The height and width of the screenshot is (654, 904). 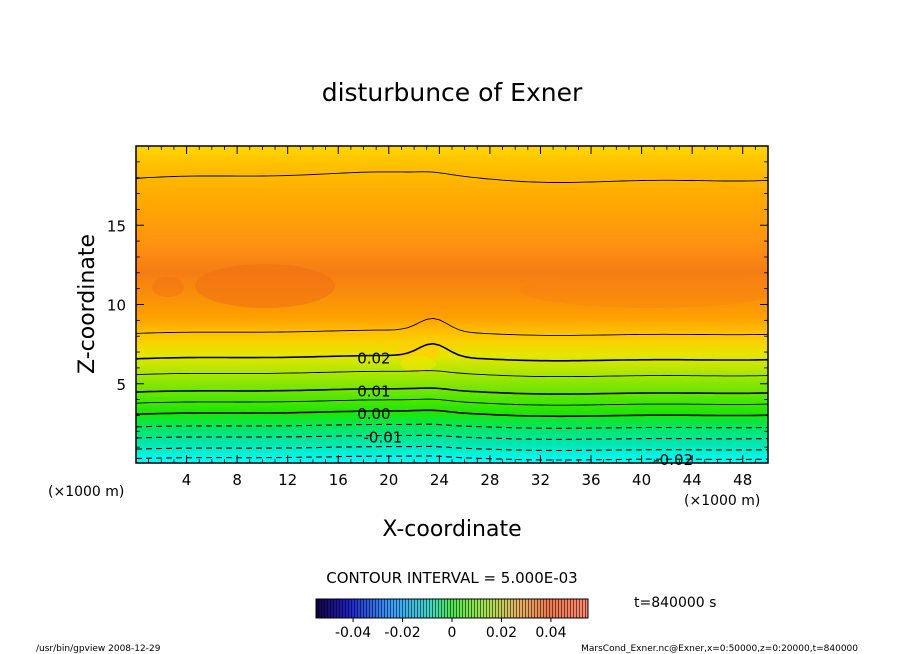 I want to click on colorbar-tick-label: 0.02, so click(x=501, y=633).